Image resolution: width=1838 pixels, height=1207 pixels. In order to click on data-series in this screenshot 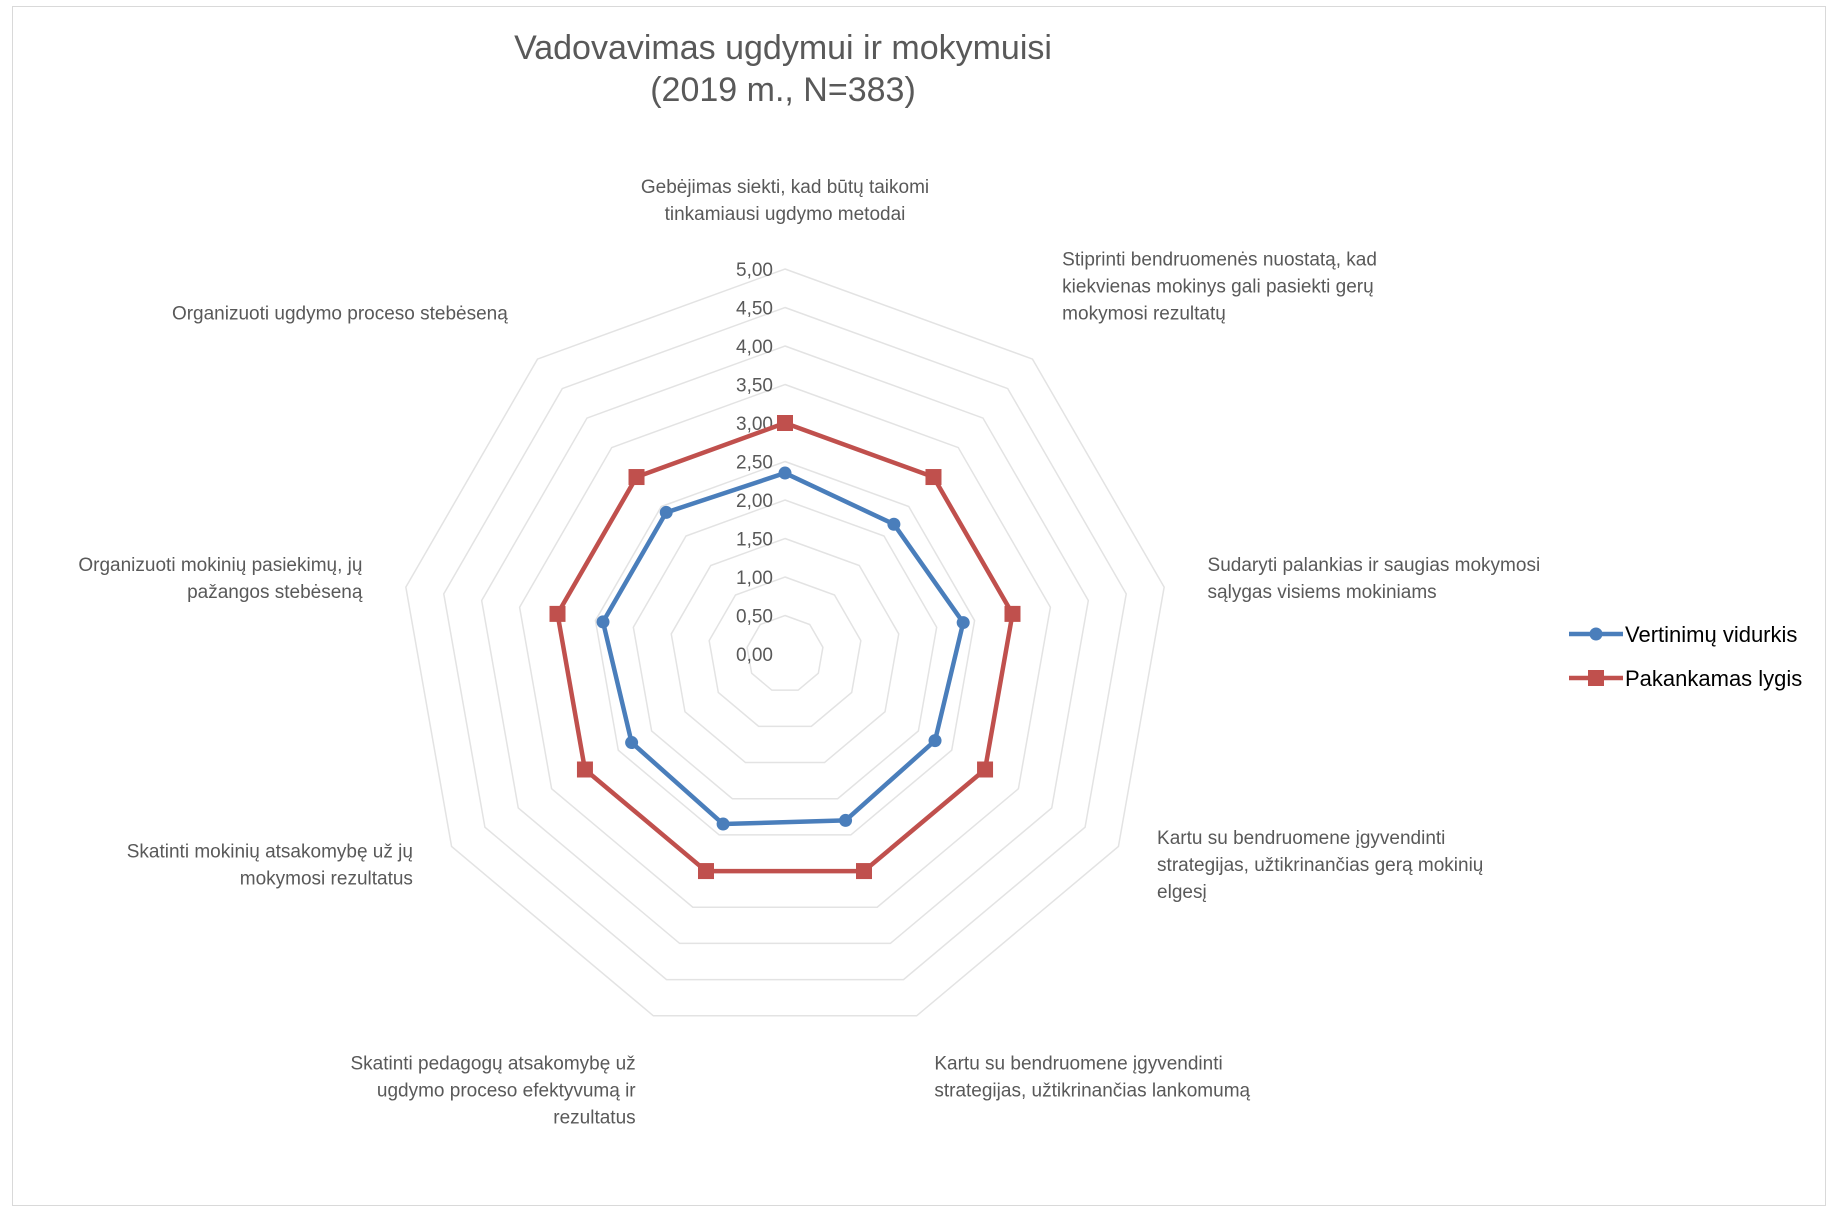, I will do `click(785, 647)`.